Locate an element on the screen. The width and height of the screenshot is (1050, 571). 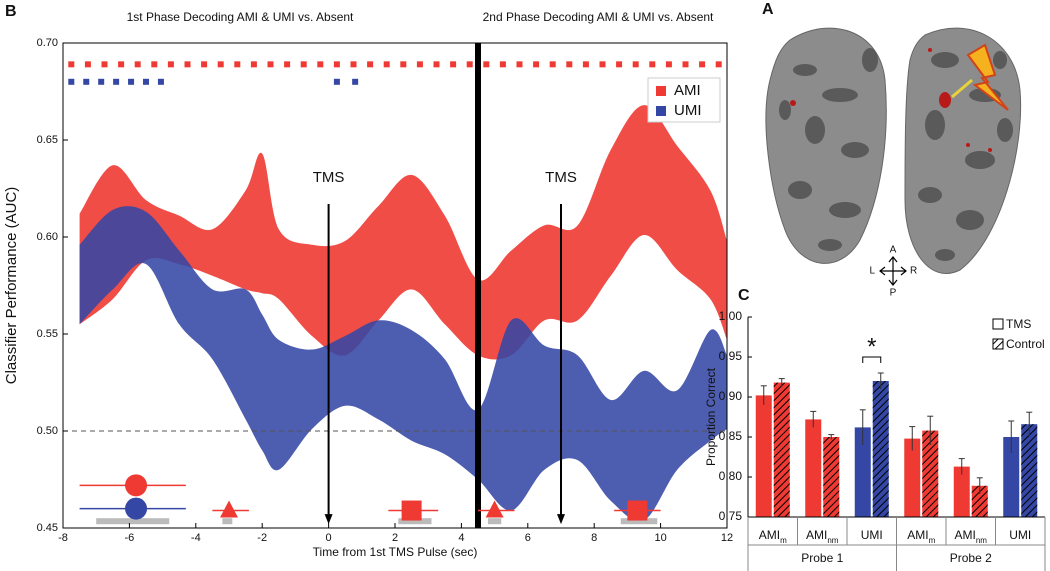
x-tick-label: 6 is located at coordinates (528, 538).